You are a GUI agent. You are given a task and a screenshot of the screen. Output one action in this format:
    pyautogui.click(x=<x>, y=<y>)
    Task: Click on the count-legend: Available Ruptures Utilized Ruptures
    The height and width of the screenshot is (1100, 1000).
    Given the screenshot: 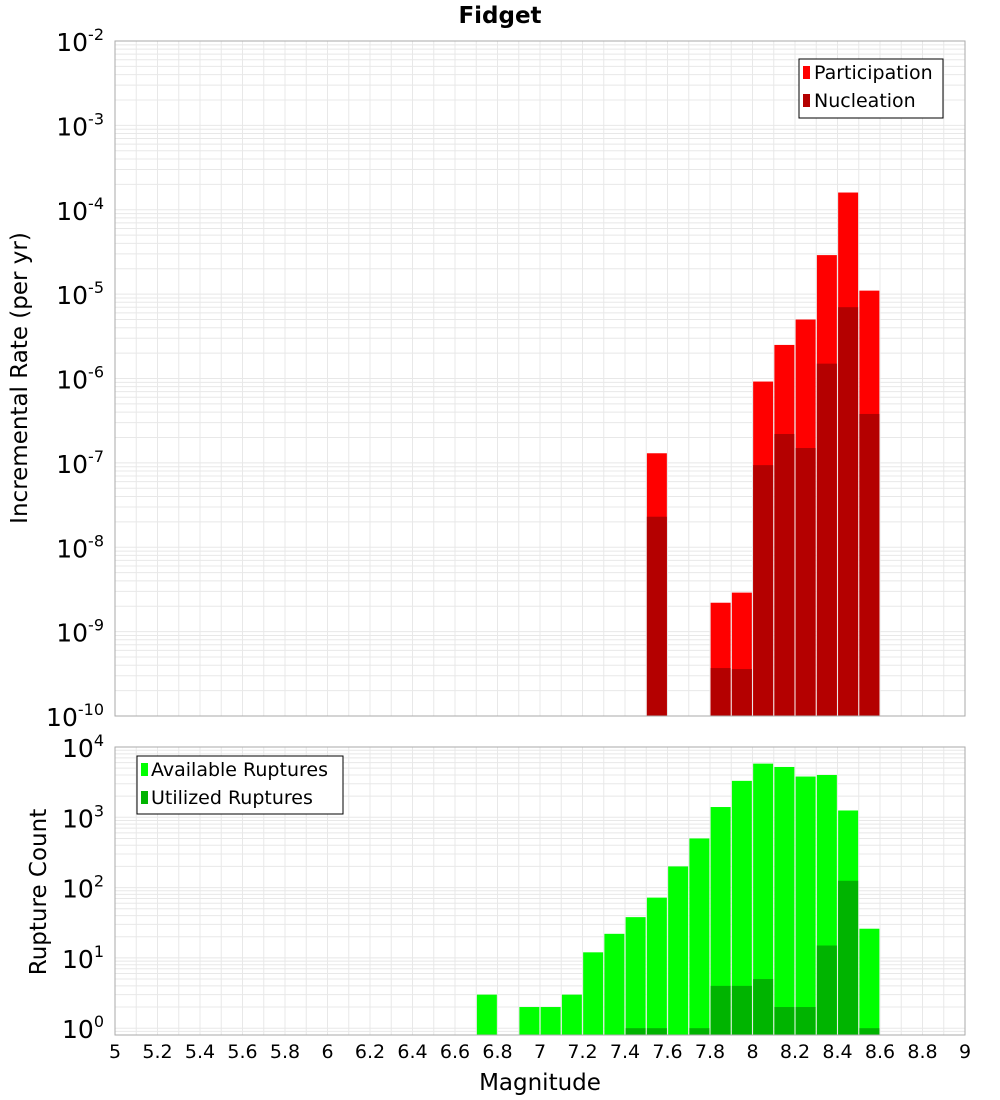 What is the action you would take?
    pyautogui.click(x=240, y=785)
    